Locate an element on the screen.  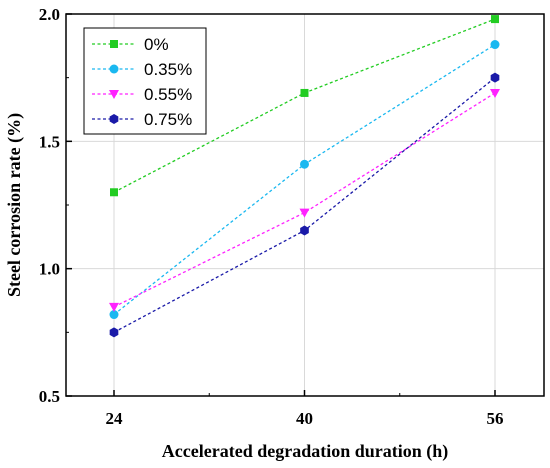
y-tick-label: 0.5 is located at coordinates (49, 396).